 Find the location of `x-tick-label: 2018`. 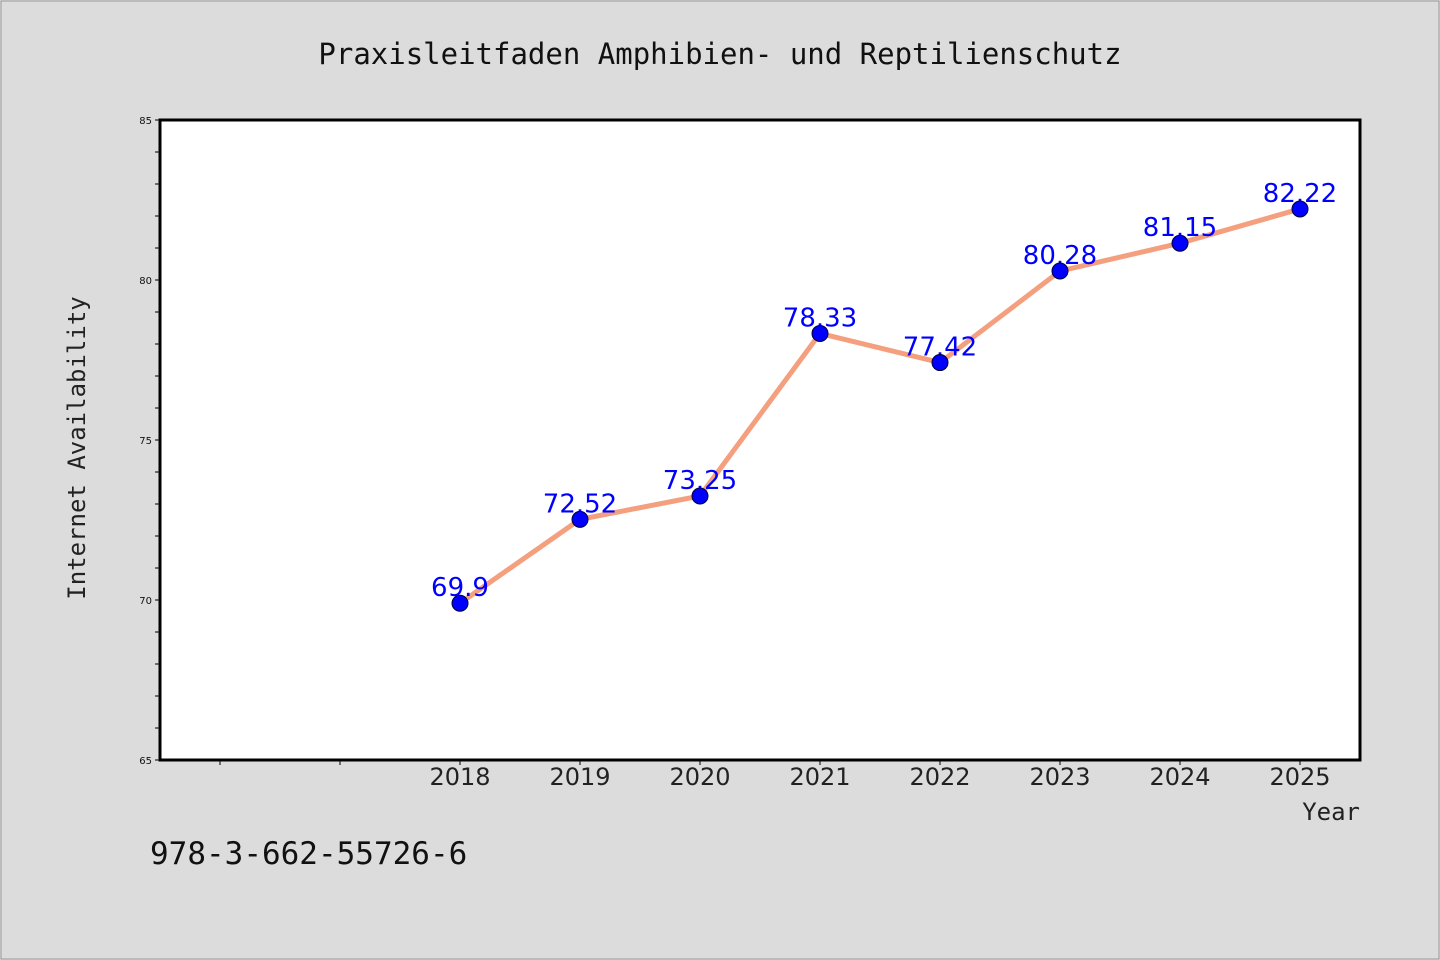

x-tick-label: 2018 is located at coordinates (459, 777).